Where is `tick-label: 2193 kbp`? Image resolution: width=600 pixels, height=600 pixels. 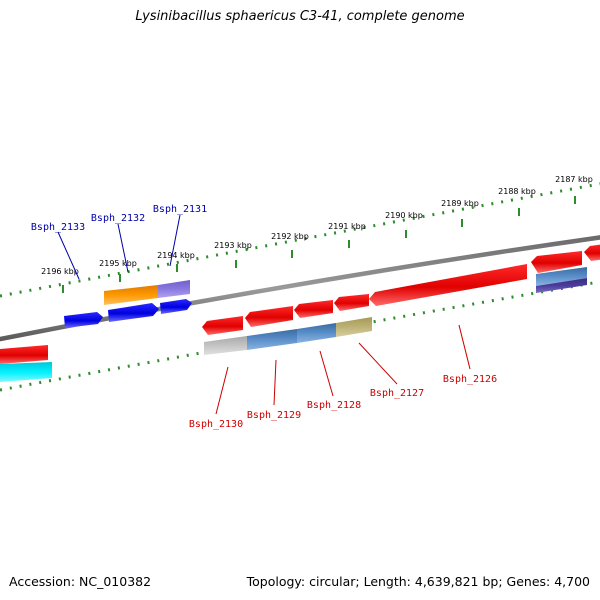
tick-label: 2193 kbp is located at coordinates (233, 245).